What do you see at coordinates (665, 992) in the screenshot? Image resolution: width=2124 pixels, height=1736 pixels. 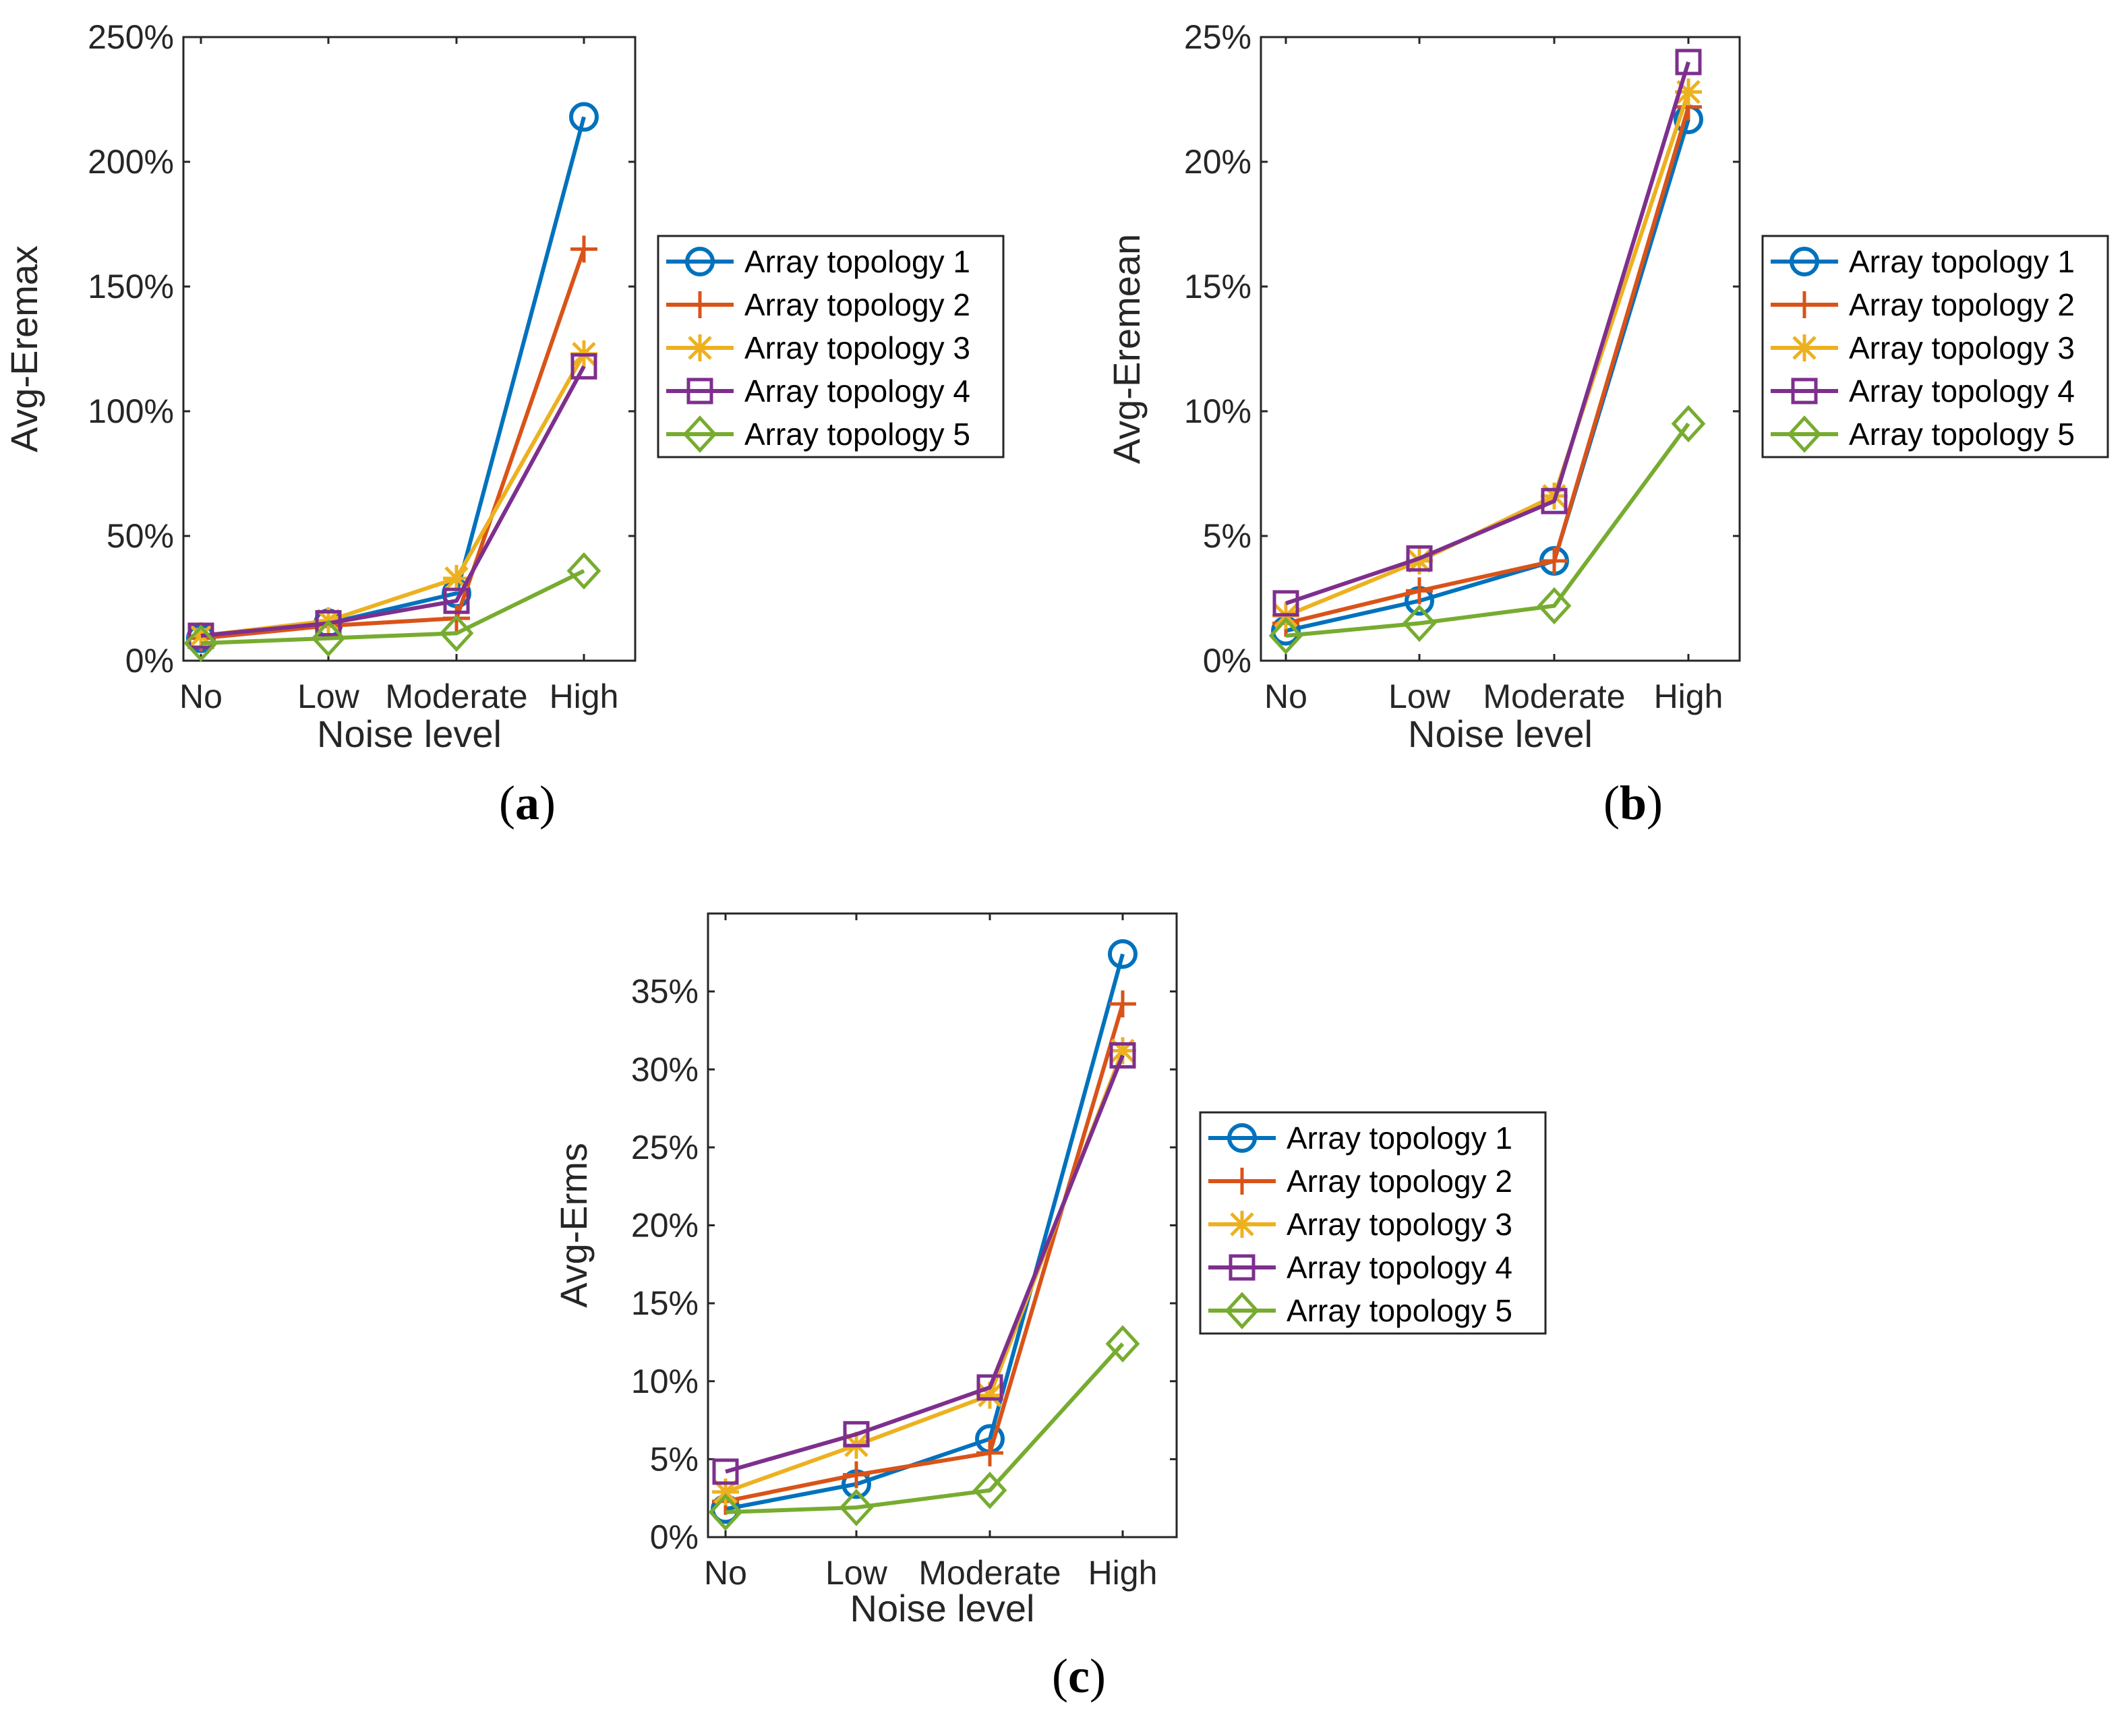 I see `y-tick-label: 35%` at bounding box center [665, 992].